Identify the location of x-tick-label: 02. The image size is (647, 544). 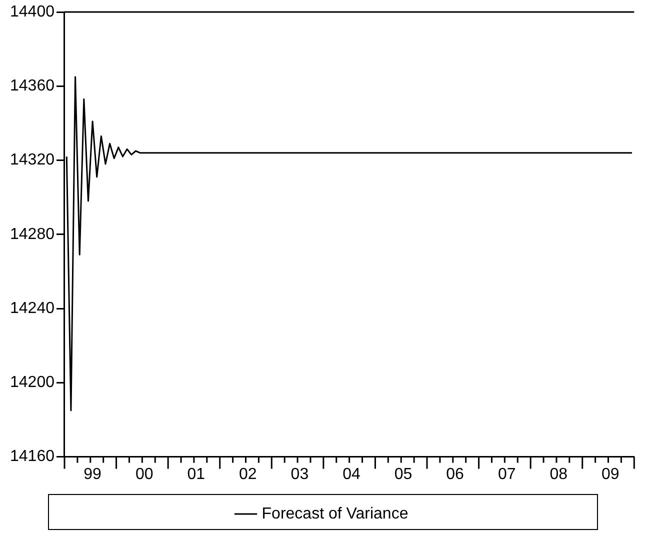
(248, 474).